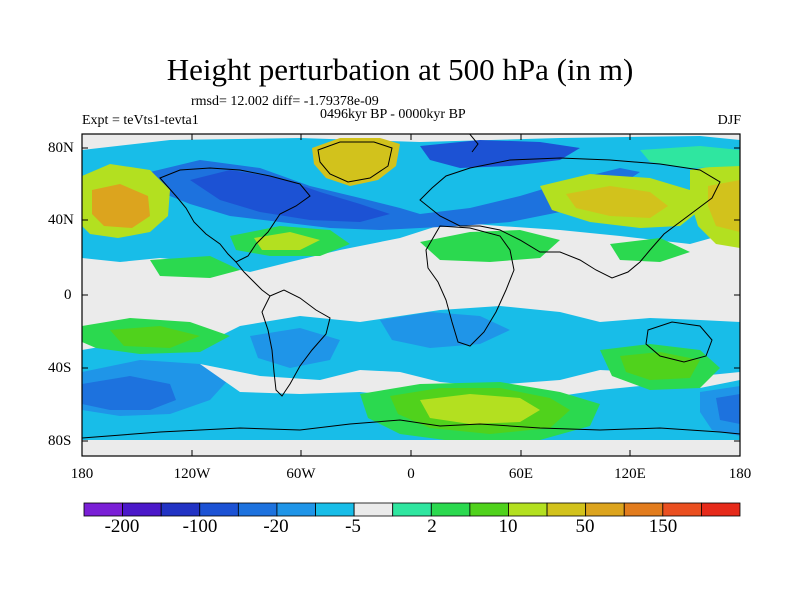  What do you see at coordinates (724, 206) in the screenshot?
I see `east-pacific-gold` at bounding box center [724, 206].